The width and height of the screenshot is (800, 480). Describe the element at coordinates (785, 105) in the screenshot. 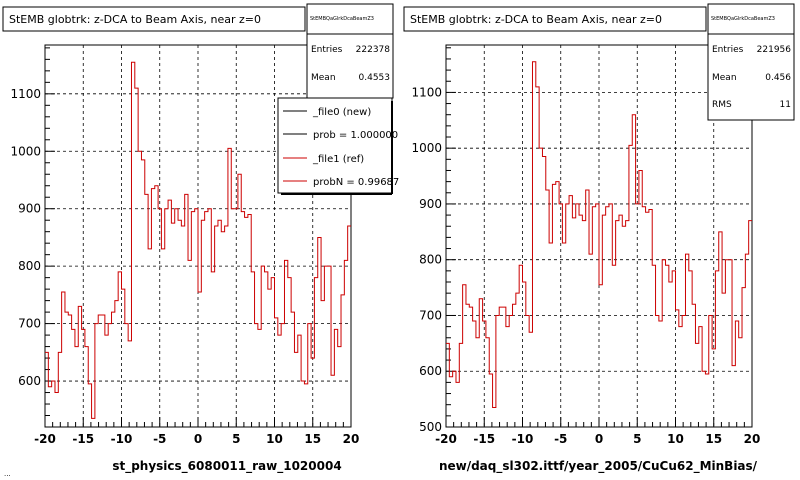

I see `right-stats-rms: 11` at that location.